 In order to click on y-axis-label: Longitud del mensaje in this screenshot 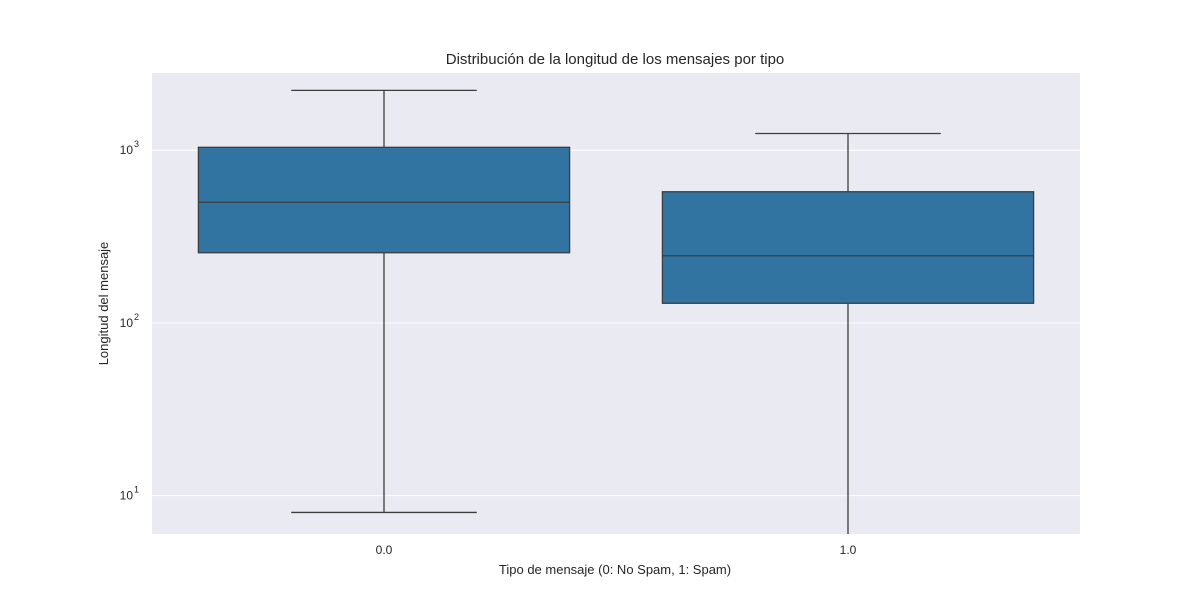, I will do `click(103, 304)`.